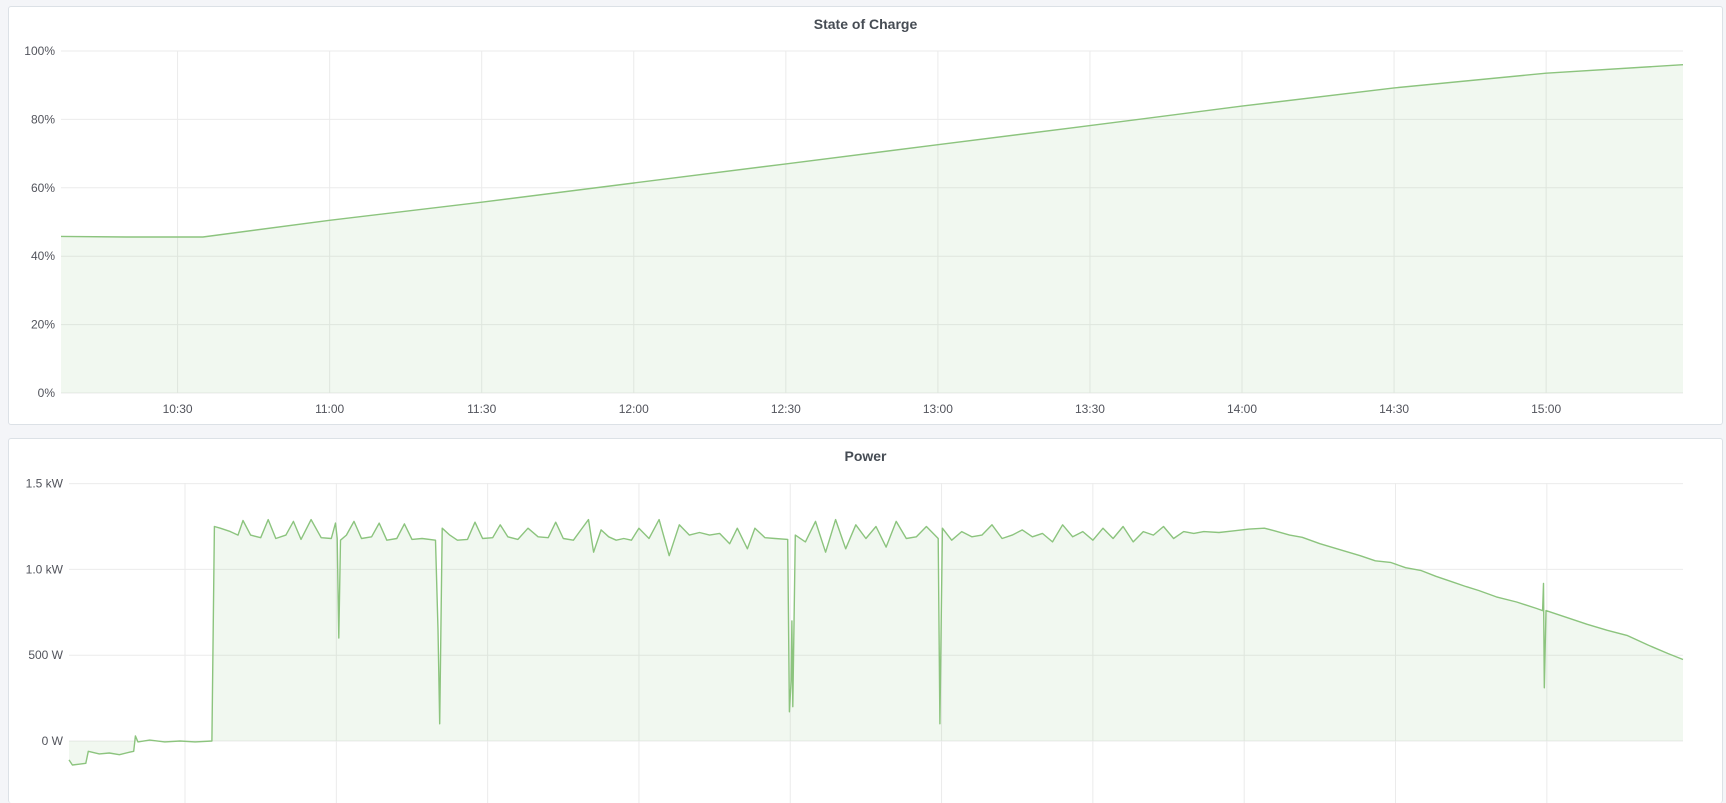 The width and height of the screenshot is (1726, 803). I want to click on y-tick-label: 0%, so click(47, 393).